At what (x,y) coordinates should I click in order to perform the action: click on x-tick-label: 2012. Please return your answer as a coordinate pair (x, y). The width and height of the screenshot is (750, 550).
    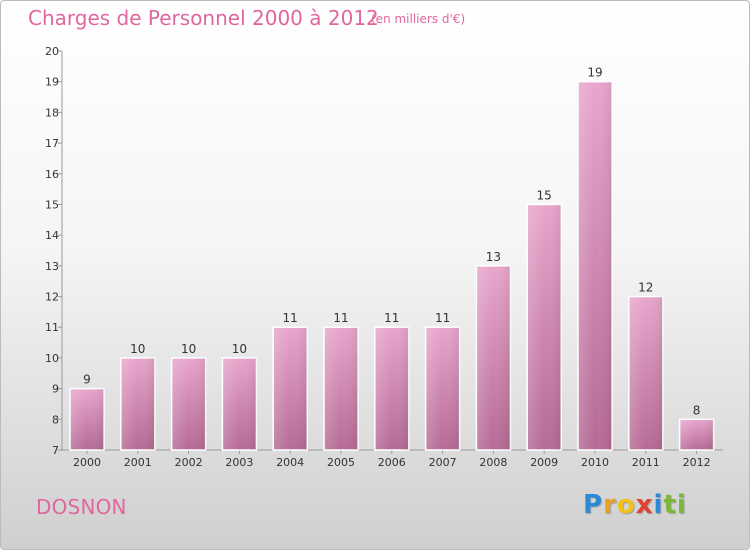
    Looking at the image, I should click on (697, 462).